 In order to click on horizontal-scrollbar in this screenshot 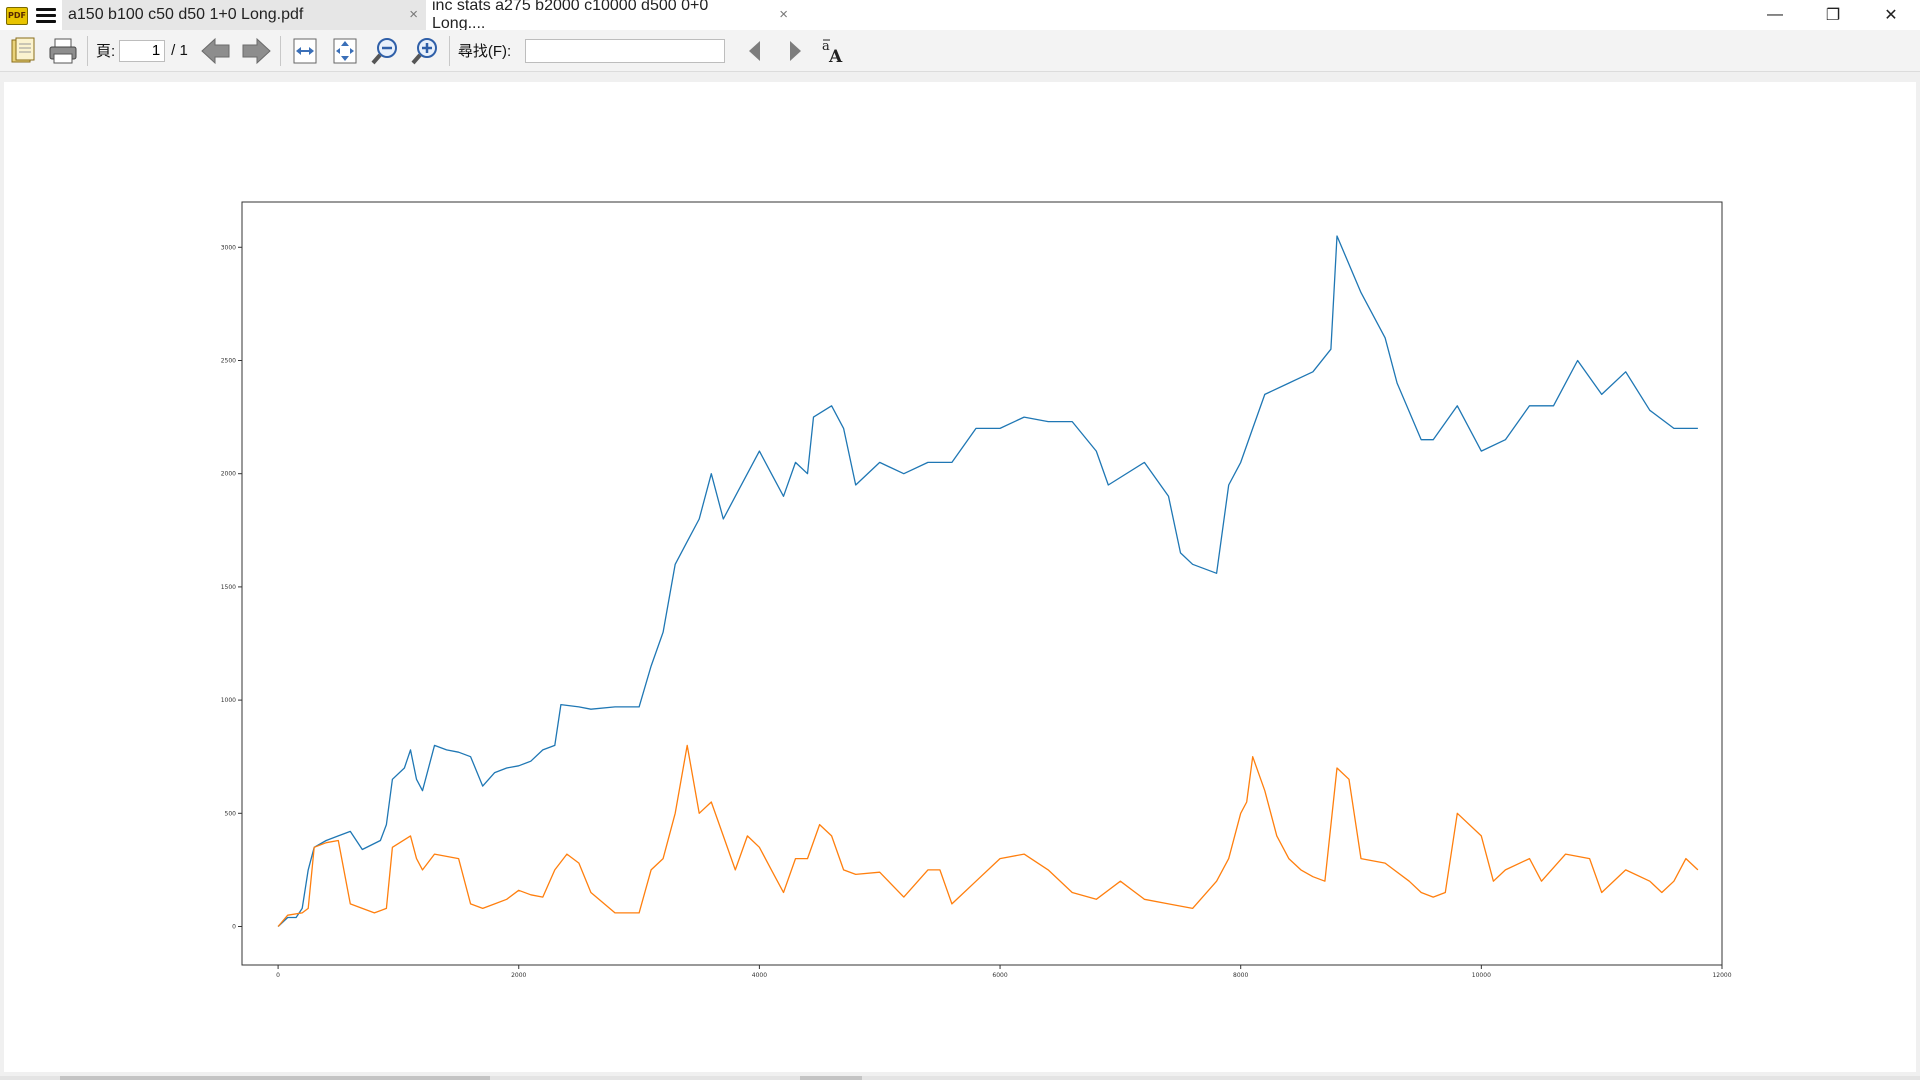, I will do `click(960, 1078)`.